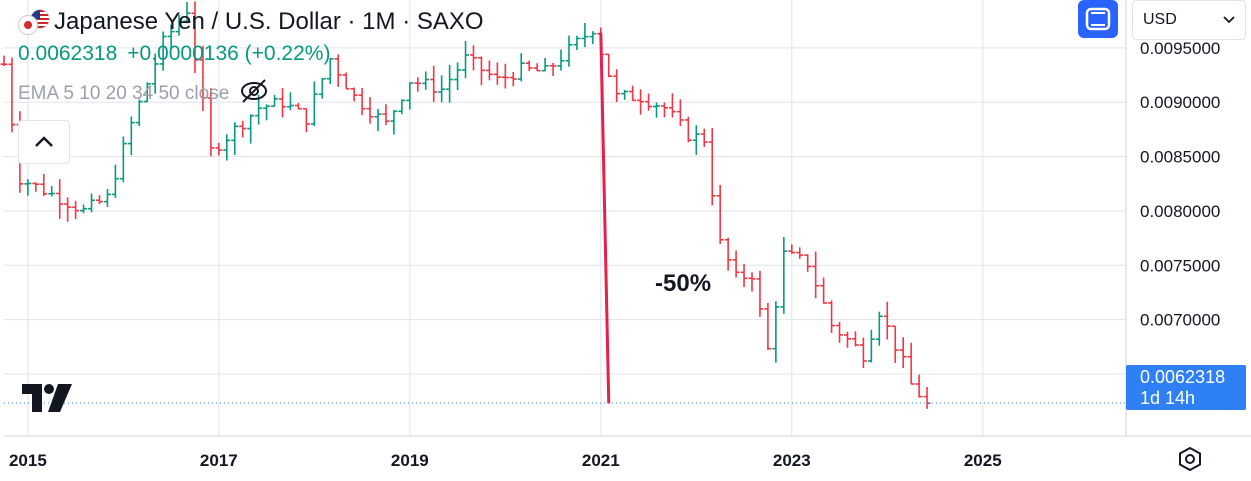  What do you see at coordinates (1160, 19) in the screenshot?
I see `currency-label: USD` at bounding box center [1160, 19].